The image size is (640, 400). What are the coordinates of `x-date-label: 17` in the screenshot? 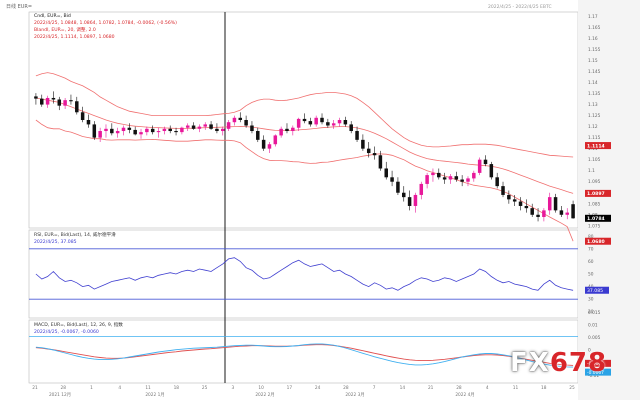 It's located at (290, 388).